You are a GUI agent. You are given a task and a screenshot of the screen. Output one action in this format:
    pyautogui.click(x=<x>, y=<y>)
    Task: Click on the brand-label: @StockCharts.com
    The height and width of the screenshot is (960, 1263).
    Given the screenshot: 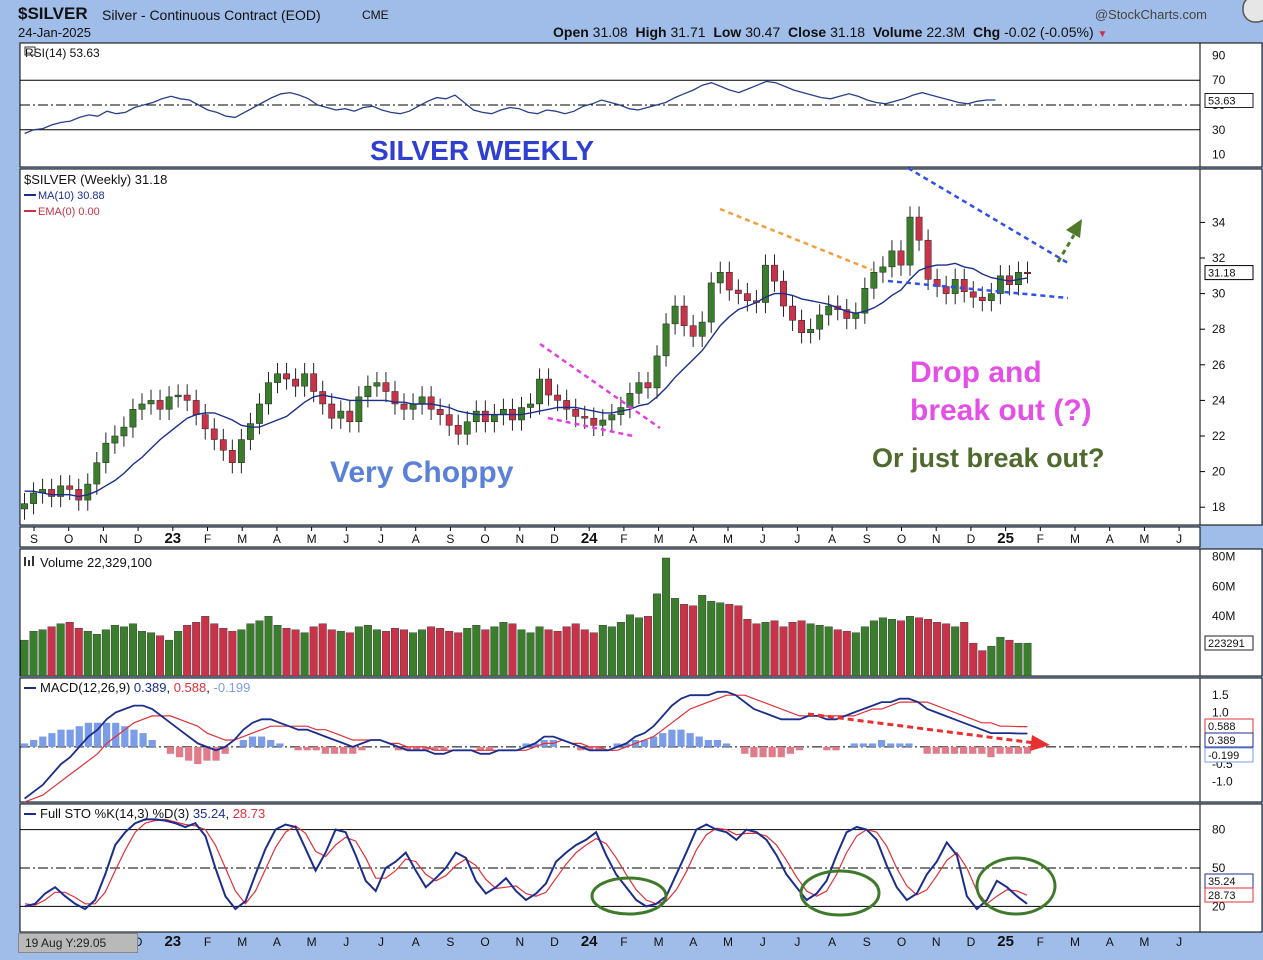 What is the action you would take?
    pyautogui.click(x=1150, y=14)
    